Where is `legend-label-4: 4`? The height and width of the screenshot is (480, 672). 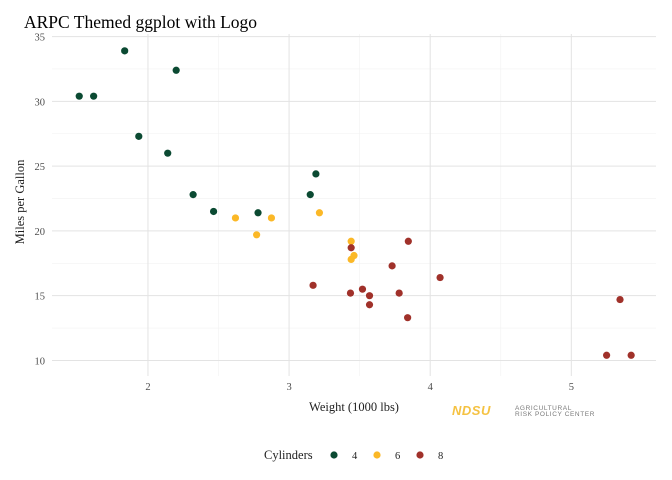
legend-label-4: 4 is located at coordinates (355, 456).